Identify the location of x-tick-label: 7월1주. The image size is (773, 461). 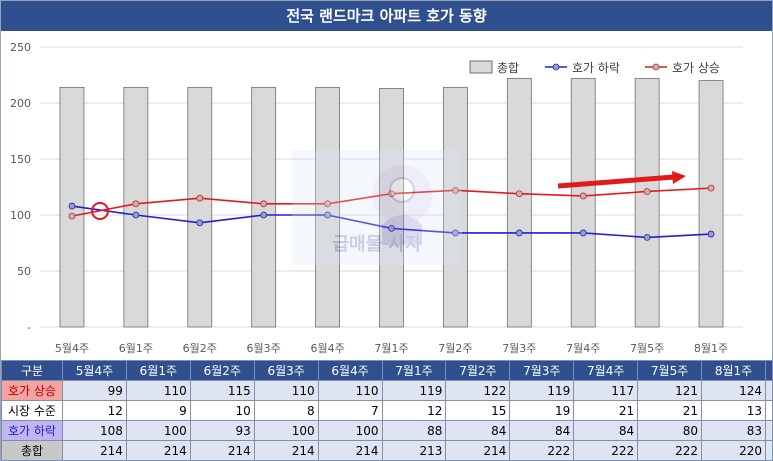
(391, 348).